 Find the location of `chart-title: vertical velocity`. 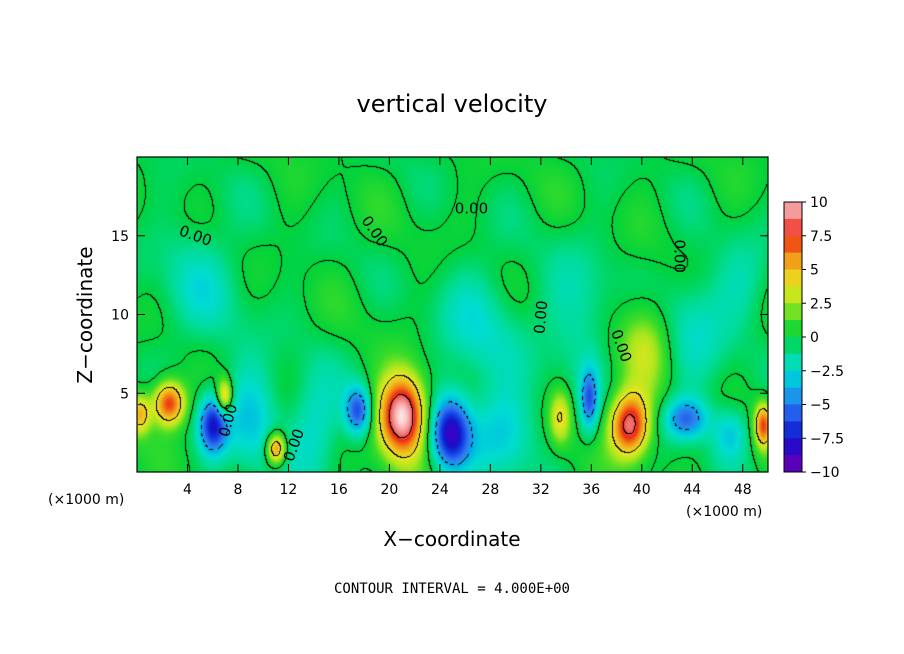

chart-title: vertical velocity is located at coordinates (452, 104).